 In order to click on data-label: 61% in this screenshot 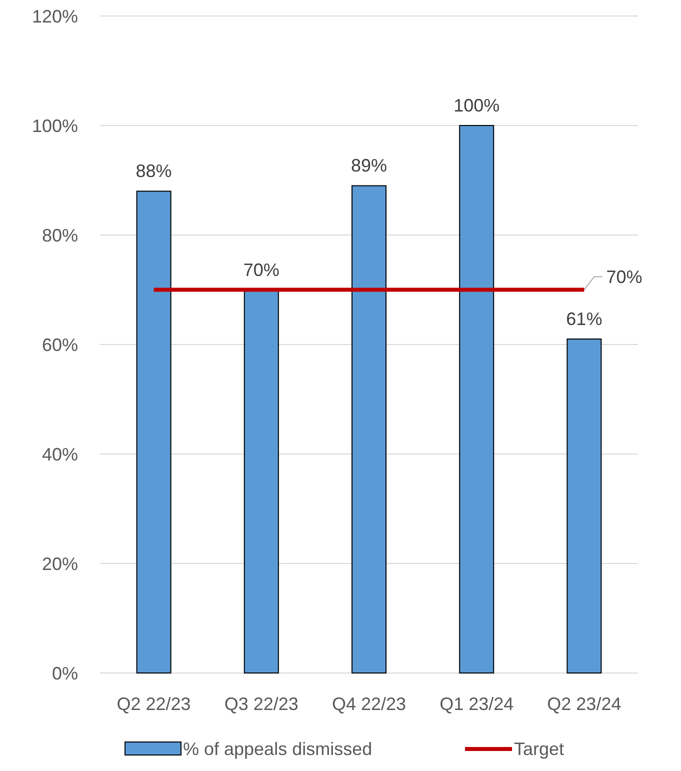, I will do `click(584, 319)`.